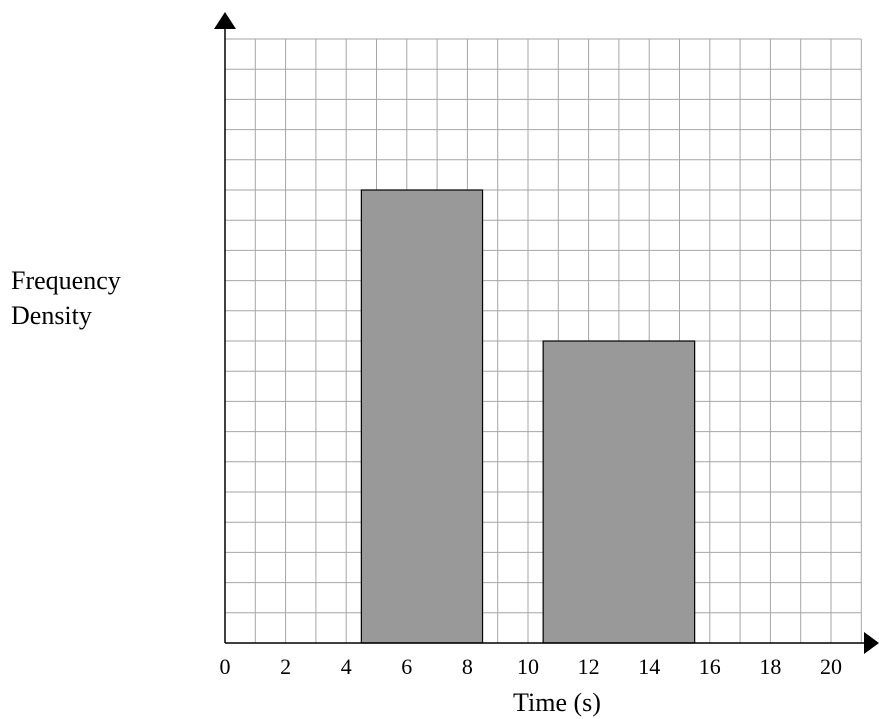  Describe the element at coordinates (770, 666) in the screenshot. I see `x-tick-label: 18` at that location.